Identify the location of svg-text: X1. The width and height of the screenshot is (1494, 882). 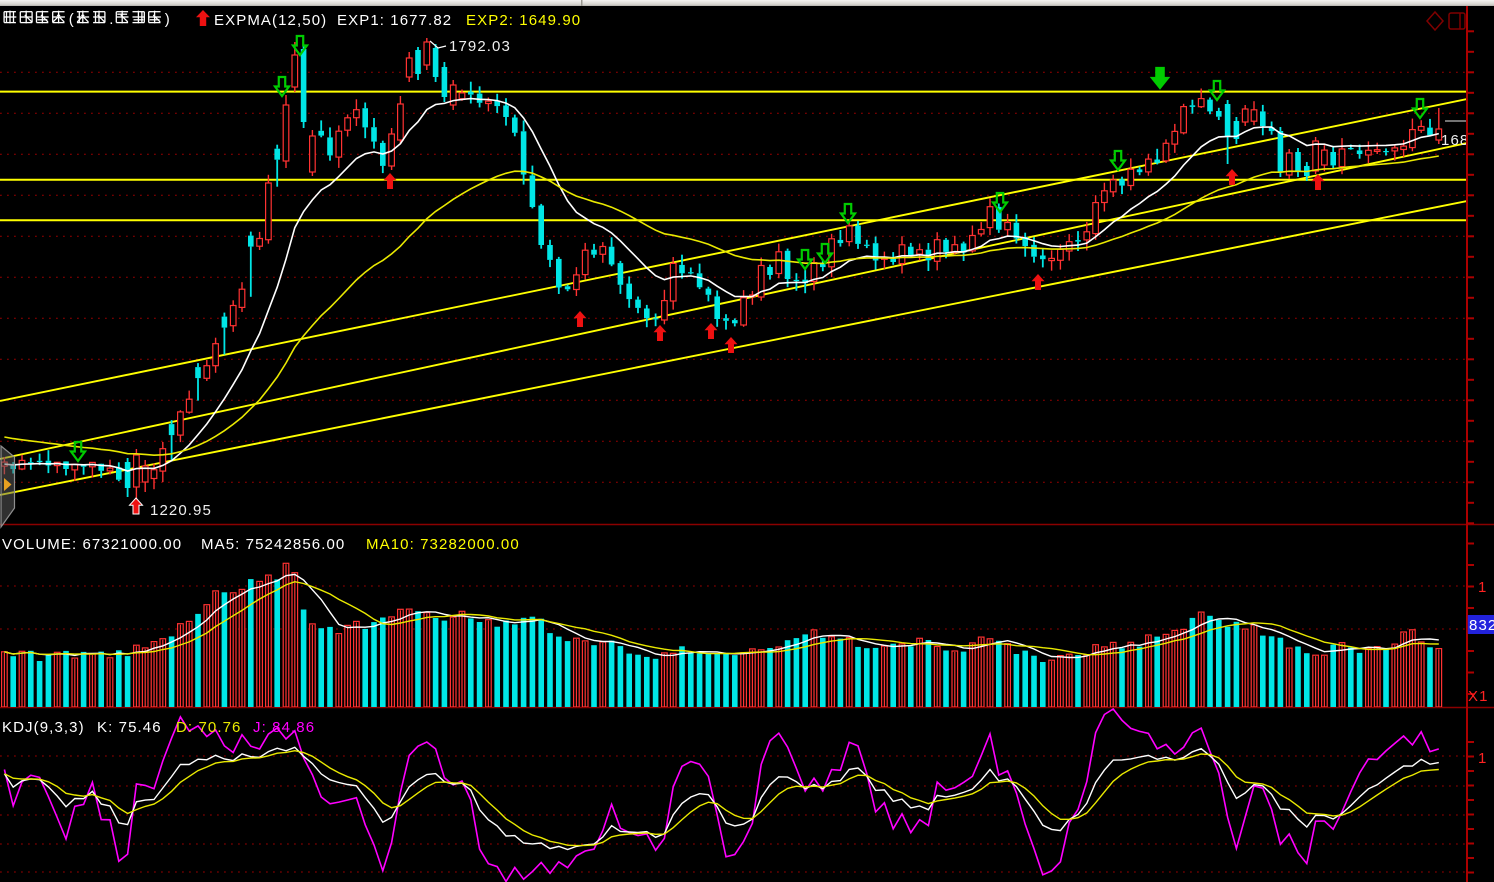
(1478, 696).